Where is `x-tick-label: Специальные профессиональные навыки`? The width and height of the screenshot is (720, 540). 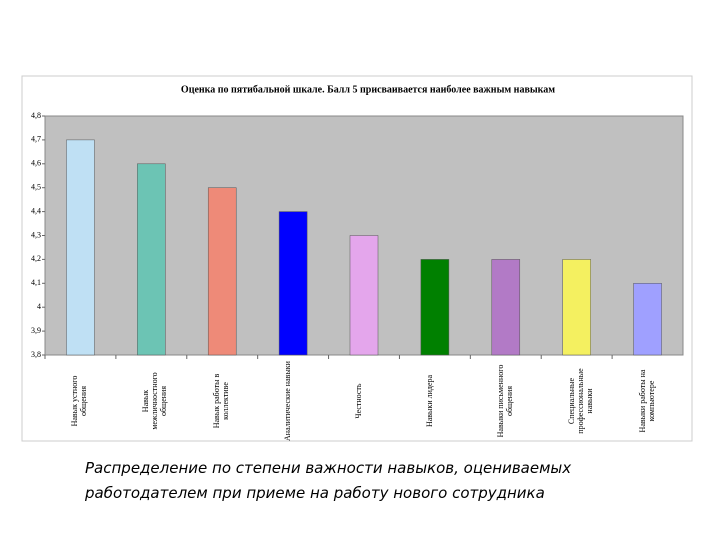 x-tick-label: Специальные профессиональные навыки is located at coordinates (580, 401).